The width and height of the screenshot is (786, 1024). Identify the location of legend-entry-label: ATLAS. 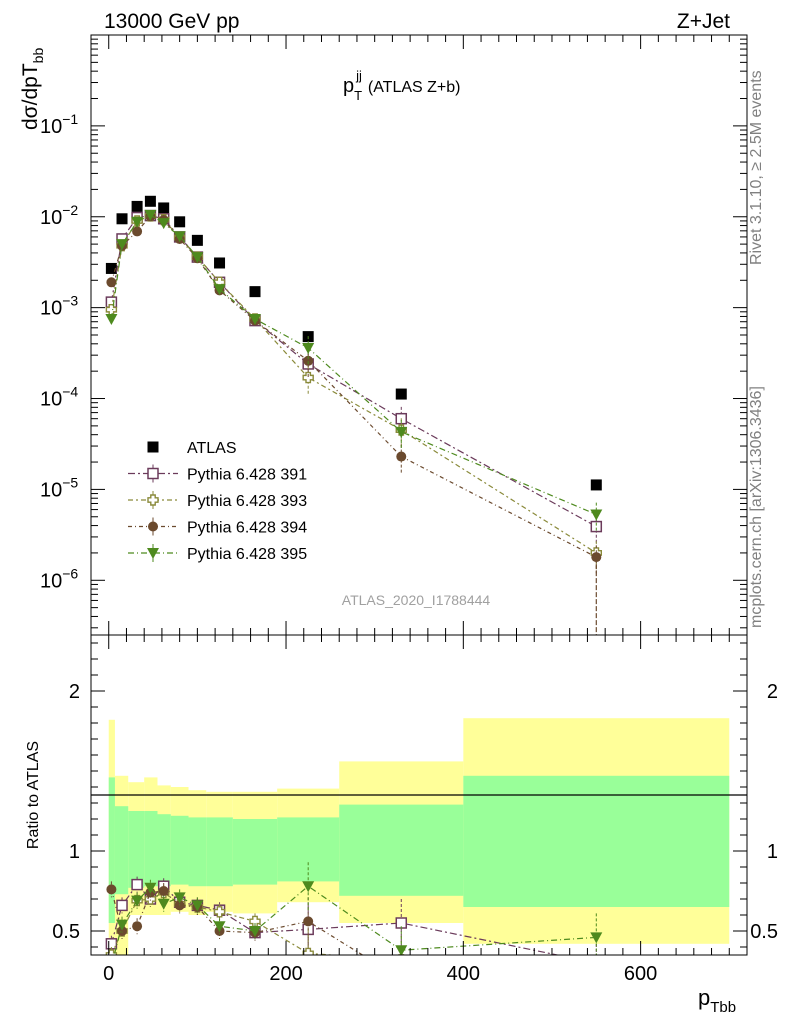
(212, 448).